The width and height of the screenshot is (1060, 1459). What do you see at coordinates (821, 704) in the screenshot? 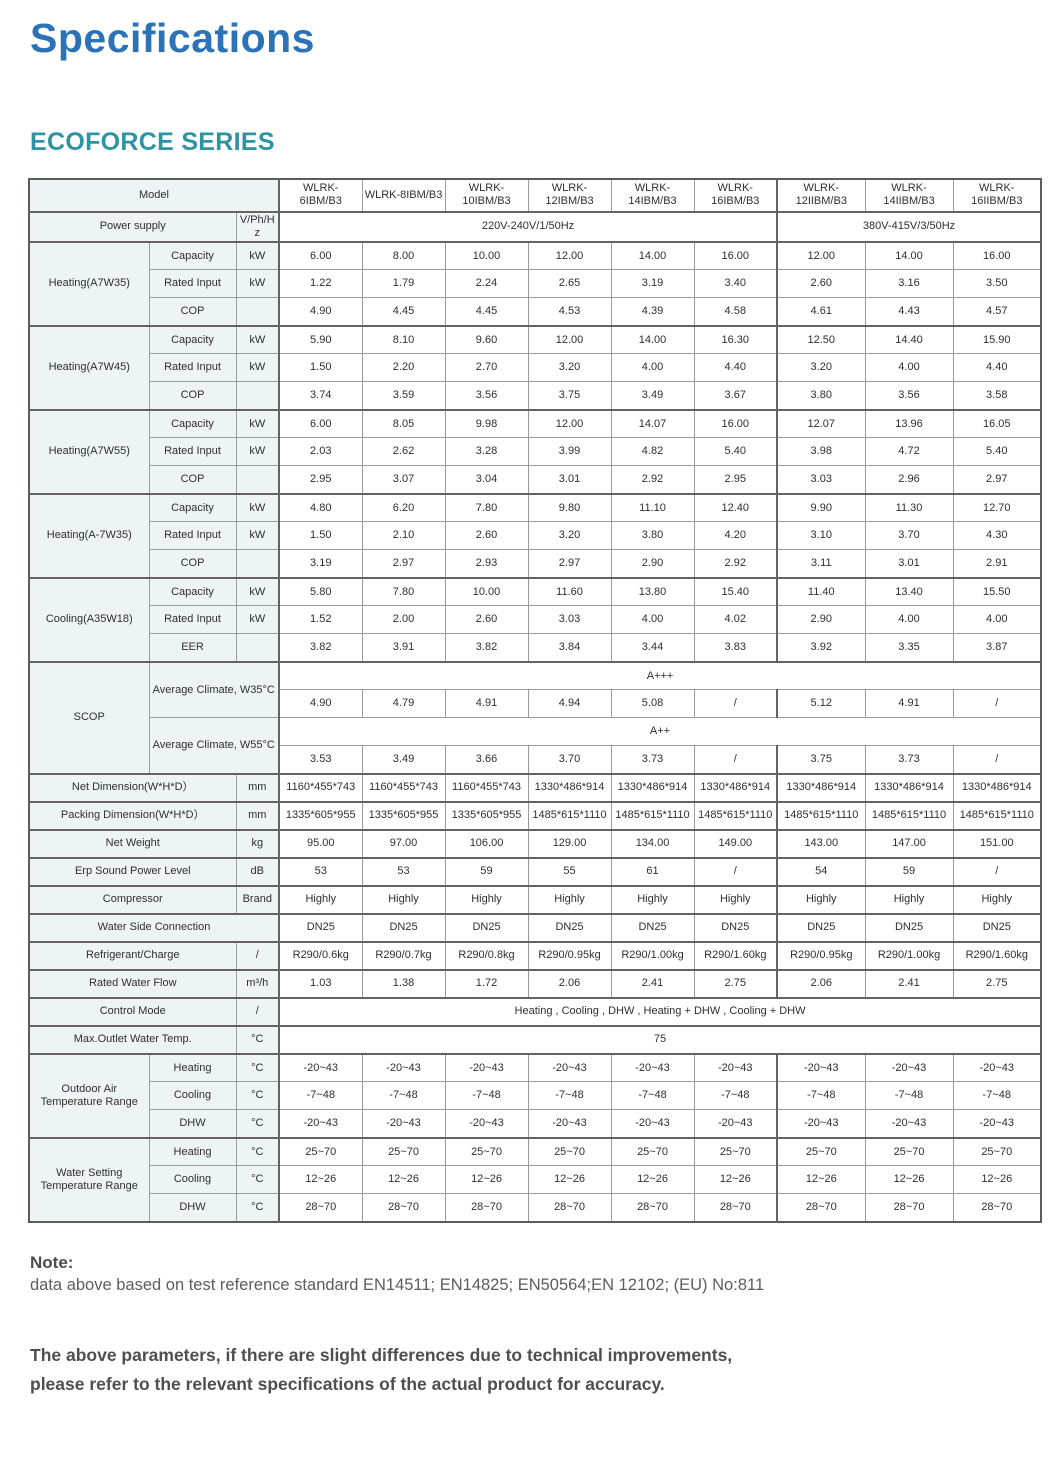
I see `value-cell: 5.12` at bounding box center [821, 704].